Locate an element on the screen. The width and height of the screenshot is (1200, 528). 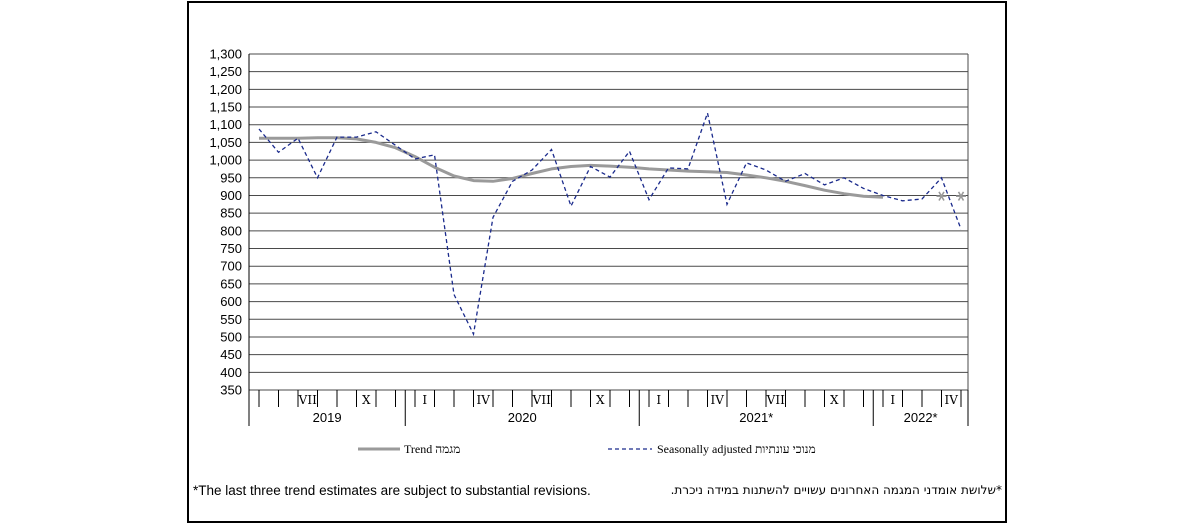
y-tick-label: 450 is located at coordinates (231, 354).